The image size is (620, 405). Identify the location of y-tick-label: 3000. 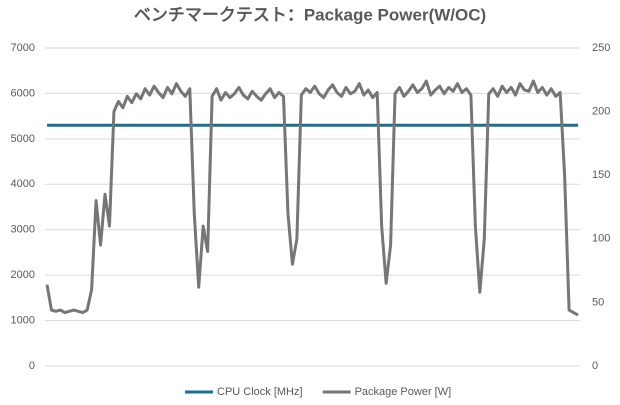
(23, 230).